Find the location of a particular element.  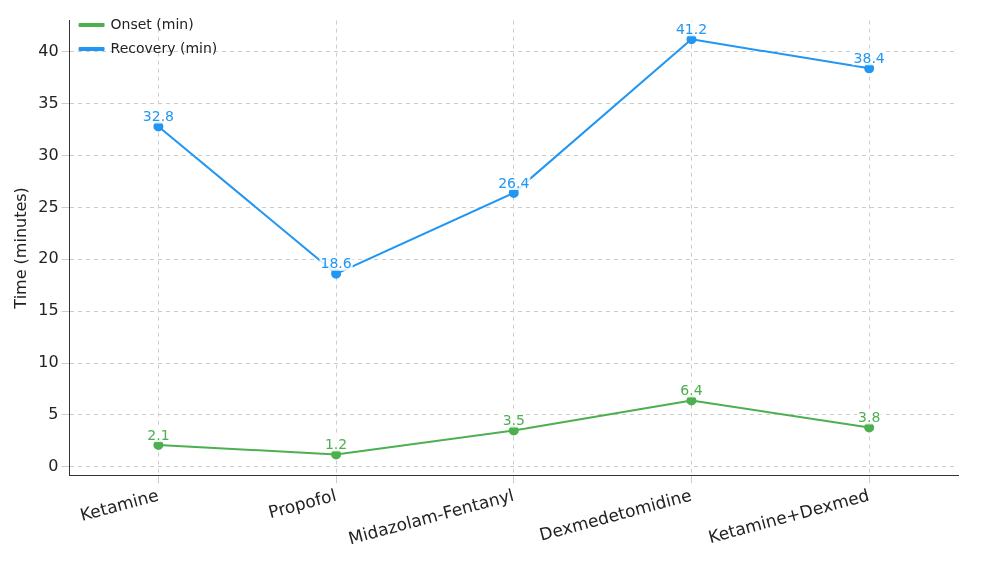

data-label: 3.8 is located at coordinates (869, 417).